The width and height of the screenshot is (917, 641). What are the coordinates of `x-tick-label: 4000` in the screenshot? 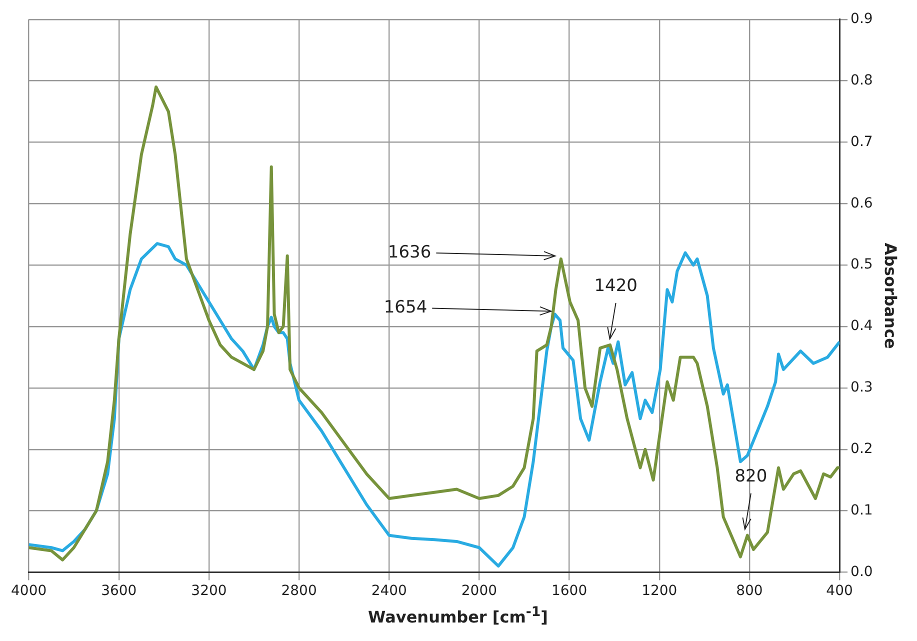 It's located at (28, 591).